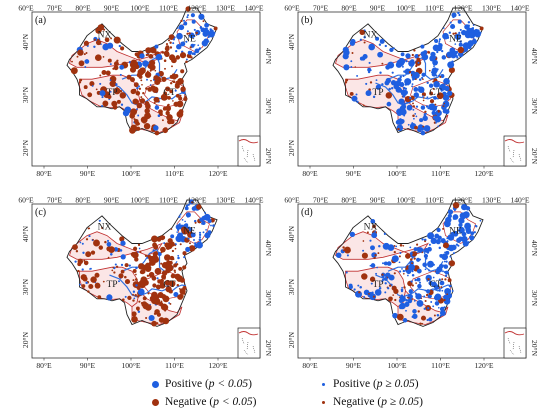 The width and height of the screenshot is (550, 416). What do you see at coordinates (321, 8) in the screenshot?
I see `top-lon-label: 70°E` at bounding box center [321, 8].